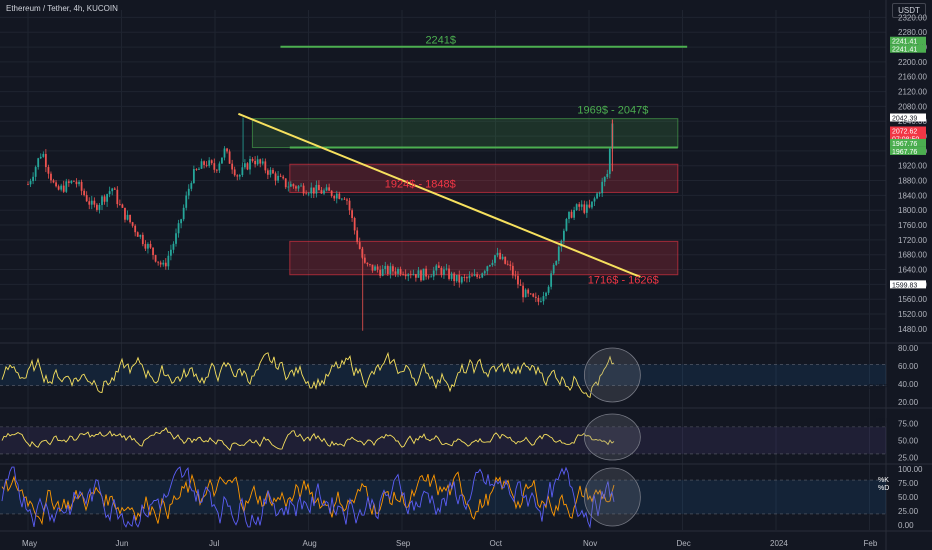  What do you see at coordinates (308, 497) in the screenshot?
I see `stoch-line` at bounding box center [308, 497].